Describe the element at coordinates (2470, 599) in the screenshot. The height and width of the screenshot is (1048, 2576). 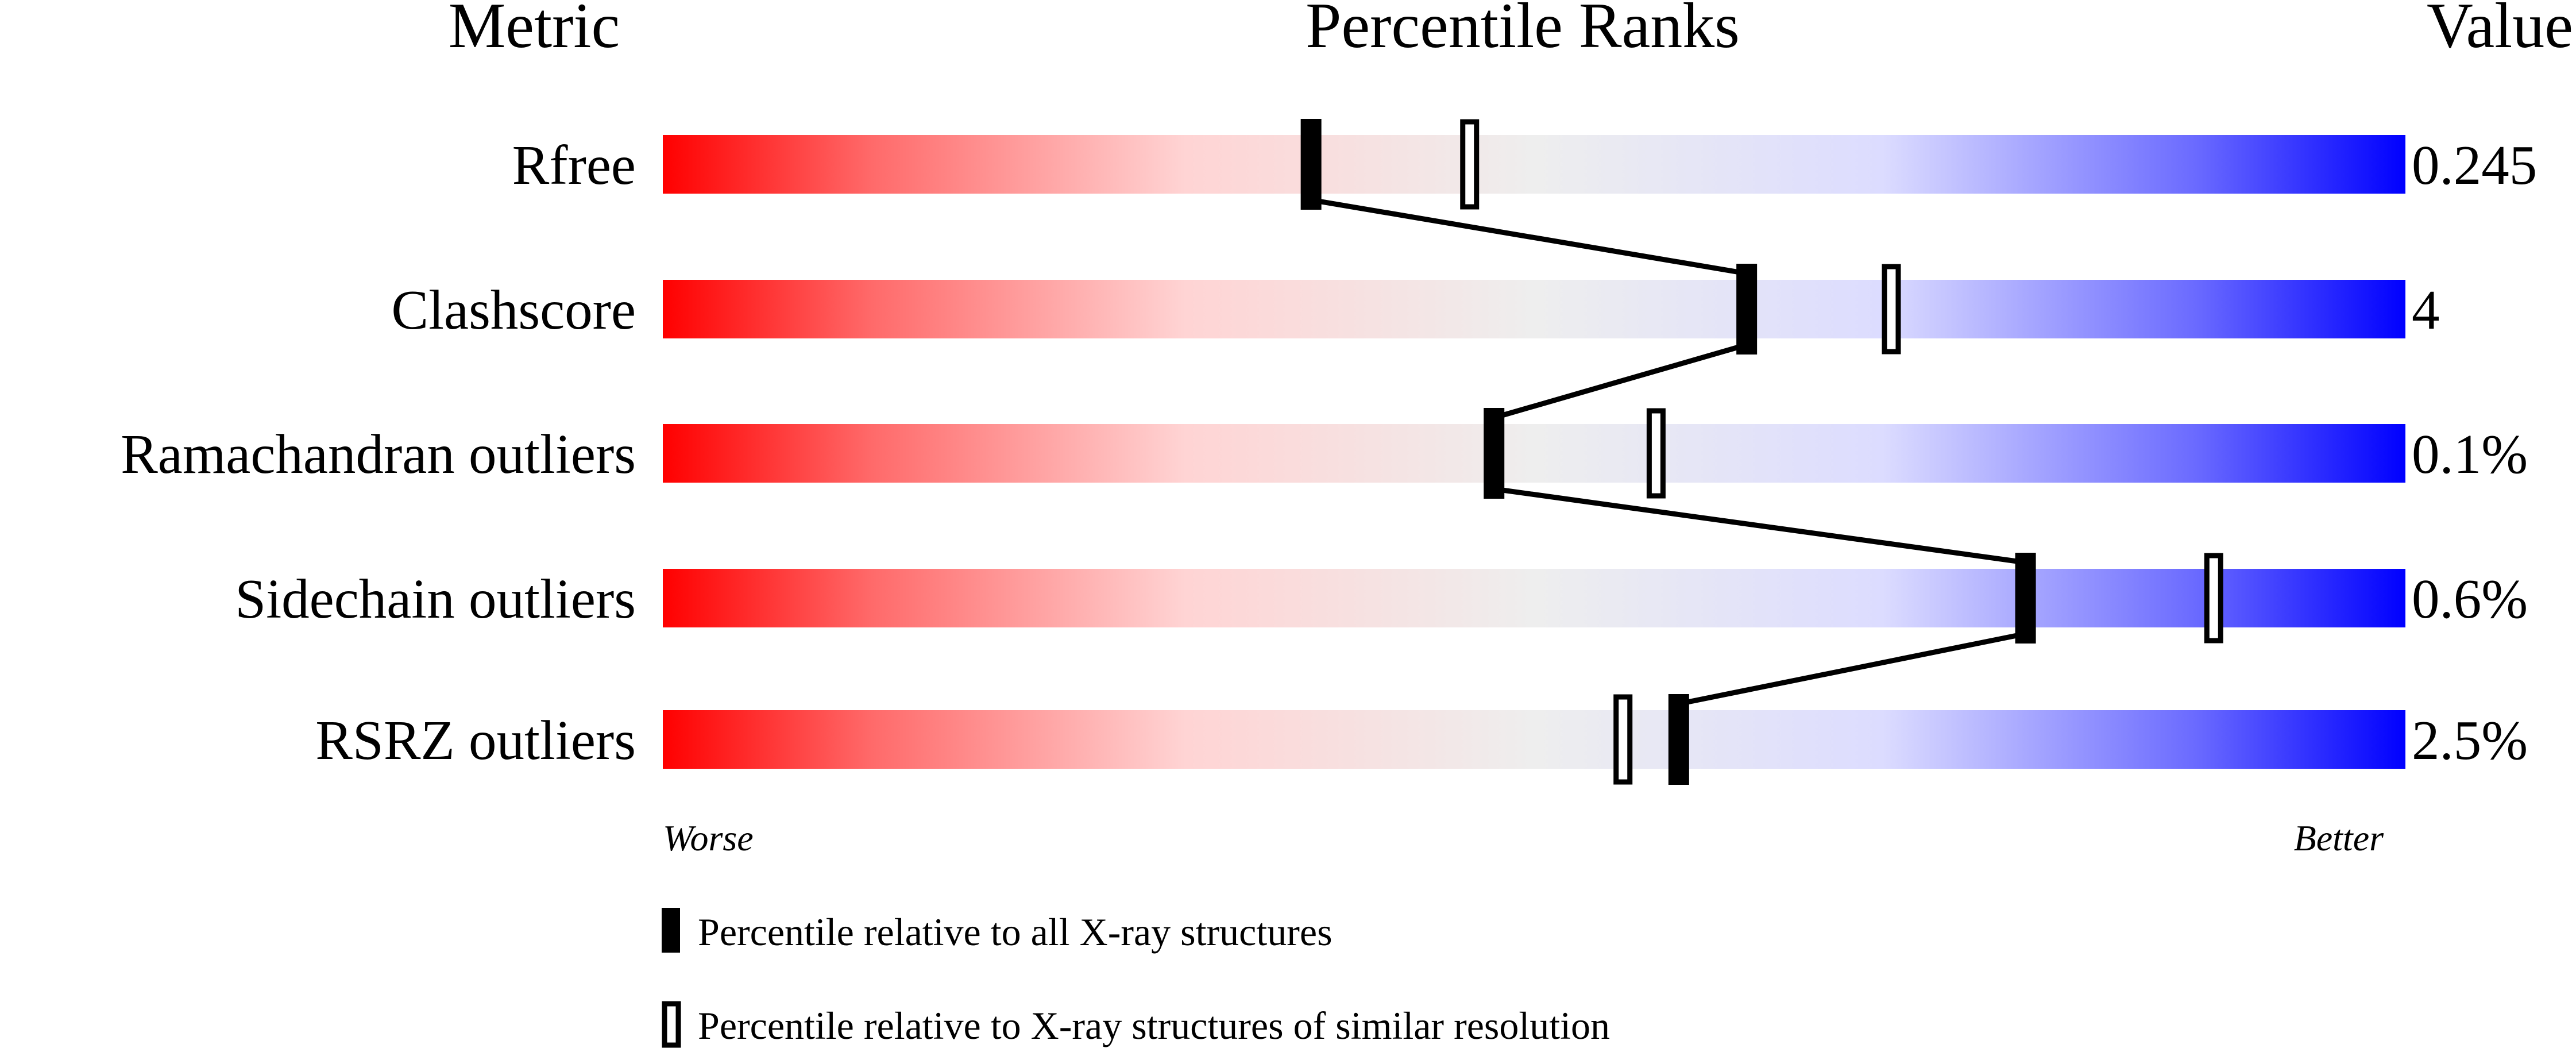
I see `metric-value: 0.6%` at that location.